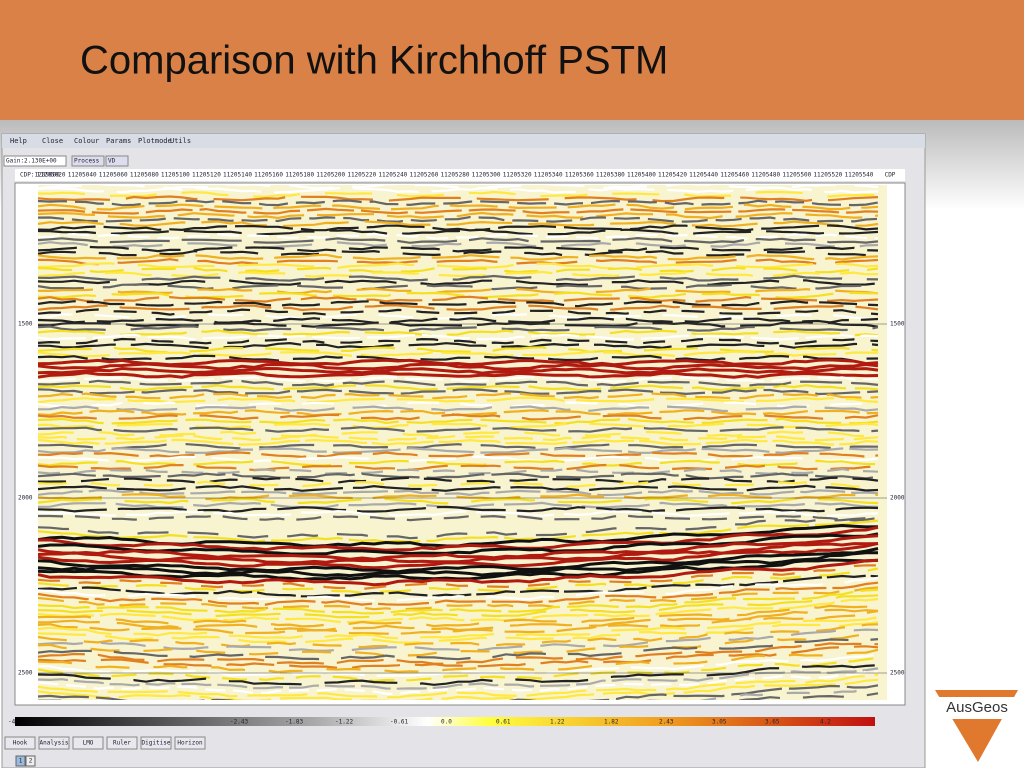  What do you see at coordinates (610, 175) in the screenshot?
I see `cdp-label: 11205380` at bounding box center [610, 175].